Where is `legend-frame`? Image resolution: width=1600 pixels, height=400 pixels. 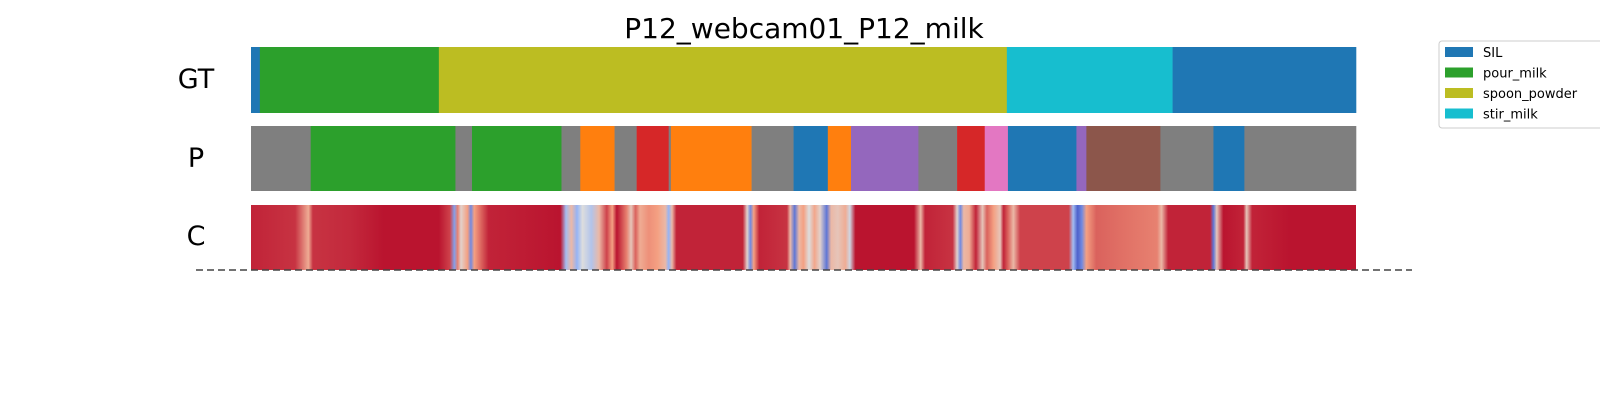
legend-frame is located at coordinates (1519, 84).